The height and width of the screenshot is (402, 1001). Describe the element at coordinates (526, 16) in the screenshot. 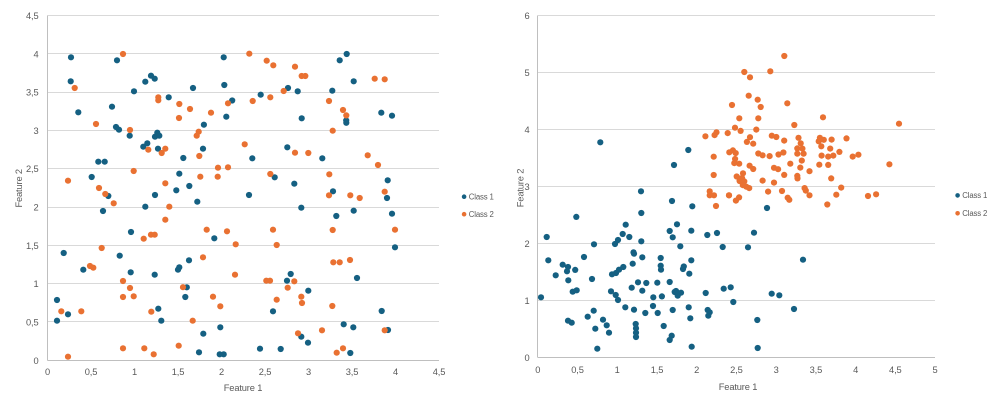

I see `svg-text: 6` at that location.